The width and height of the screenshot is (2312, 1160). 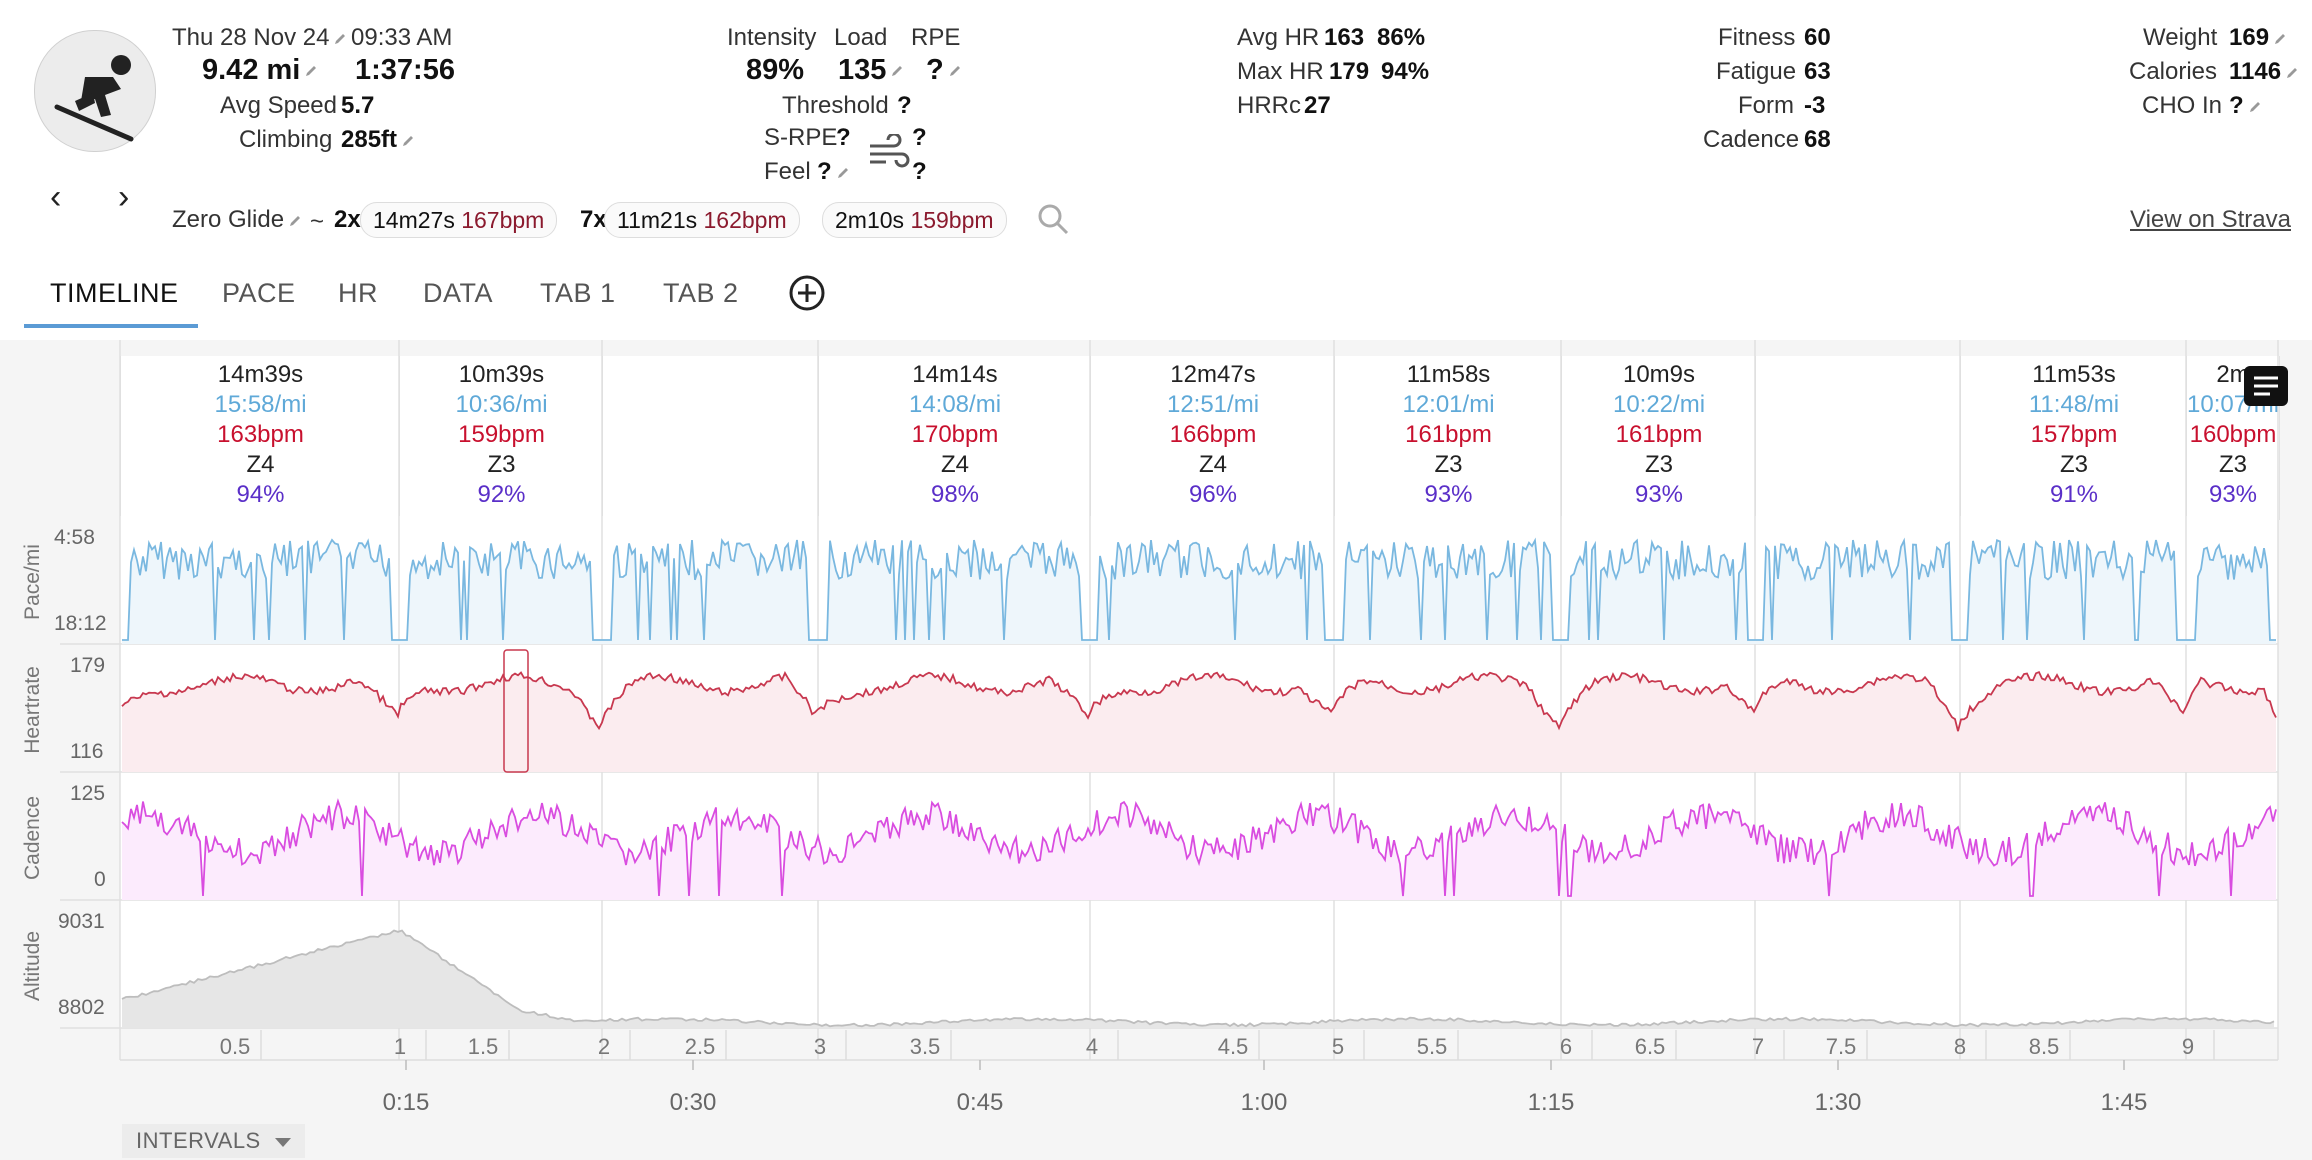 What do you see at coordinates (340, 39) in the screenshot?
I see `edit-date-icon` at bounding box center [340, 39].